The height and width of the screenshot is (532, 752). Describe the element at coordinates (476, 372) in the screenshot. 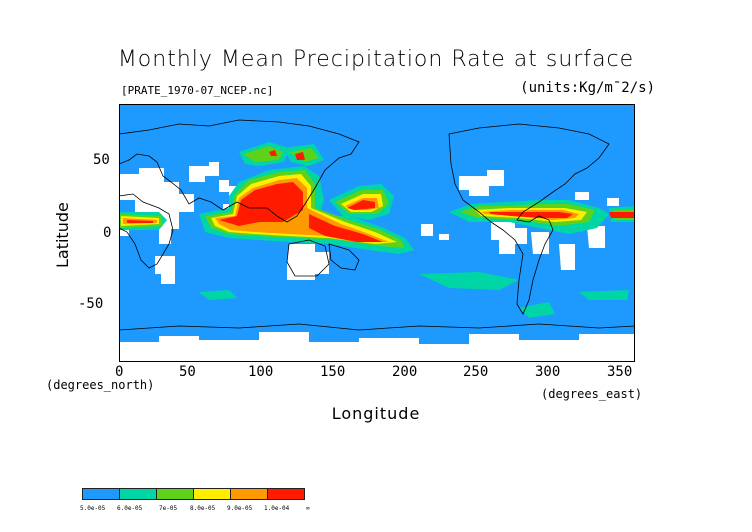

I see `x-tick-label: 250` at that location.